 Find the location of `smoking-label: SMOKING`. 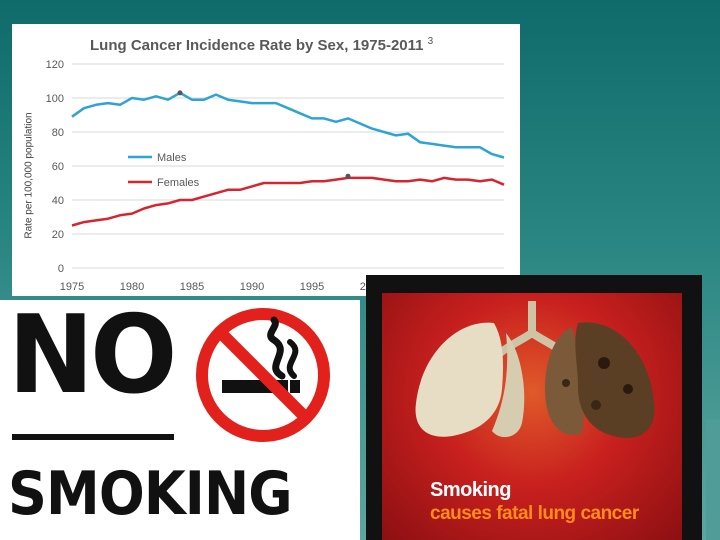

smoking-label: SMOKING is located at coordinates (150, 494).